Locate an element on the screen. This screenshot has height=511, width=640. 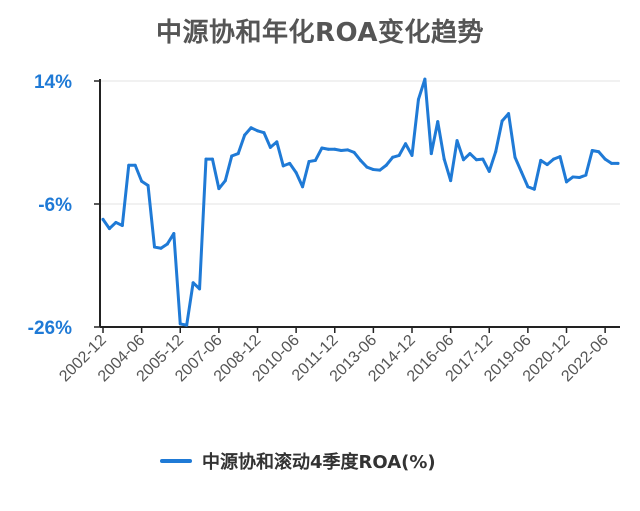
legend-swatch is located at coordinates (176, 461).